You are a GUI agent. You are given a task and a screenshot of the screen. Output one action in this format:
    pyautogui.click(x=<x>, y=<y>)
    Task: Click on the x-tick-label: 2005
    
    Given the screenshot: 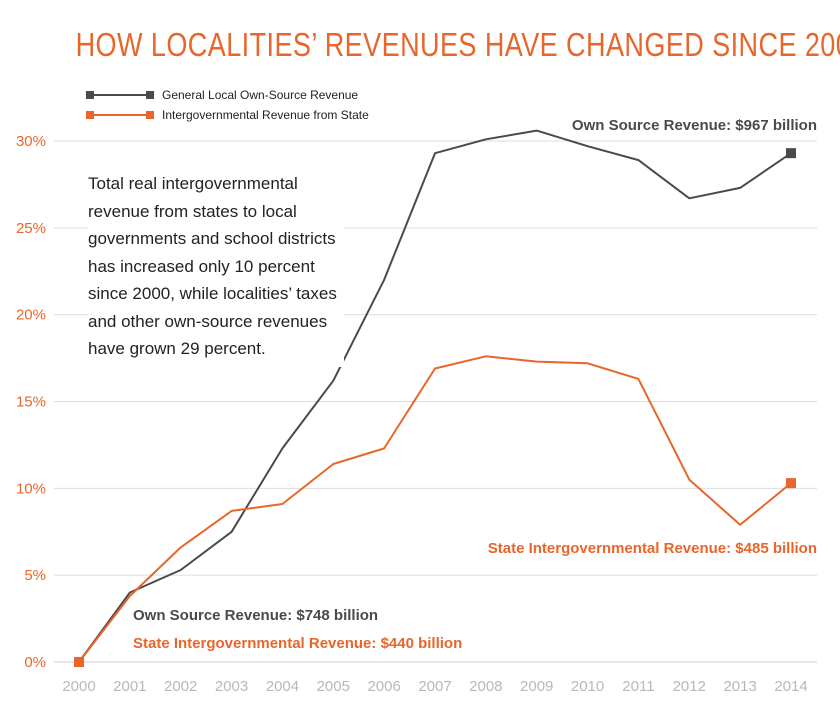 What is the action you would take?
    pyautogui.click(x=333, y=686)
    